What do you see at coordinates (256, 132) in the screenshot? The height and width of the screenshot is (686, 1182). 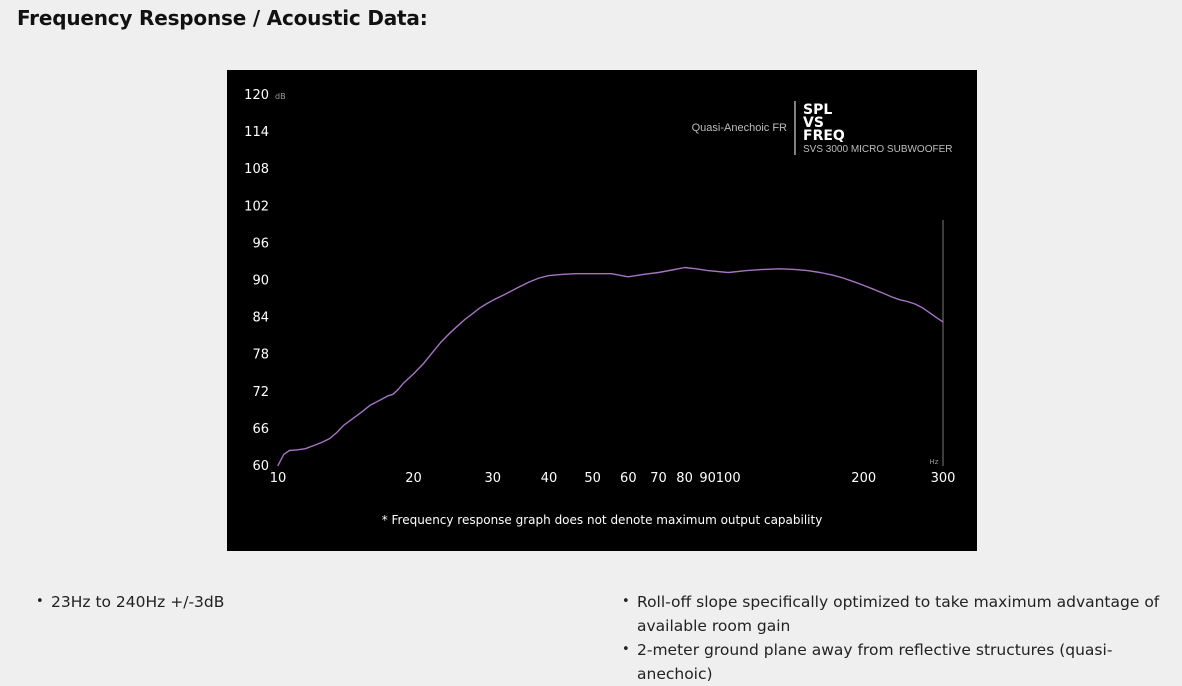 I see `y-tick-label: 114` at bounding box center [256, 132].